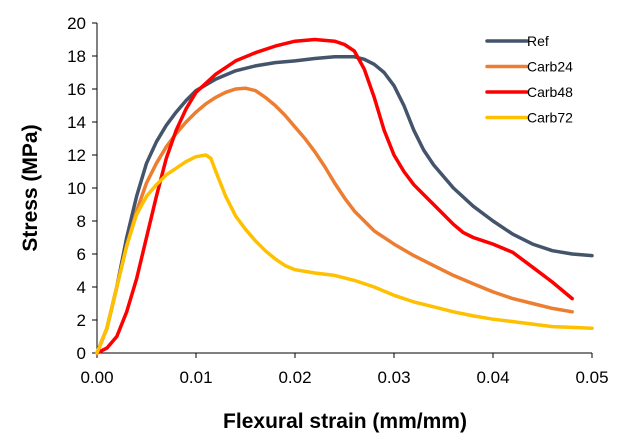 The height and width of the screenshot is (439, 618). I want to click on y-tick-label: 14, so click(76, 122).